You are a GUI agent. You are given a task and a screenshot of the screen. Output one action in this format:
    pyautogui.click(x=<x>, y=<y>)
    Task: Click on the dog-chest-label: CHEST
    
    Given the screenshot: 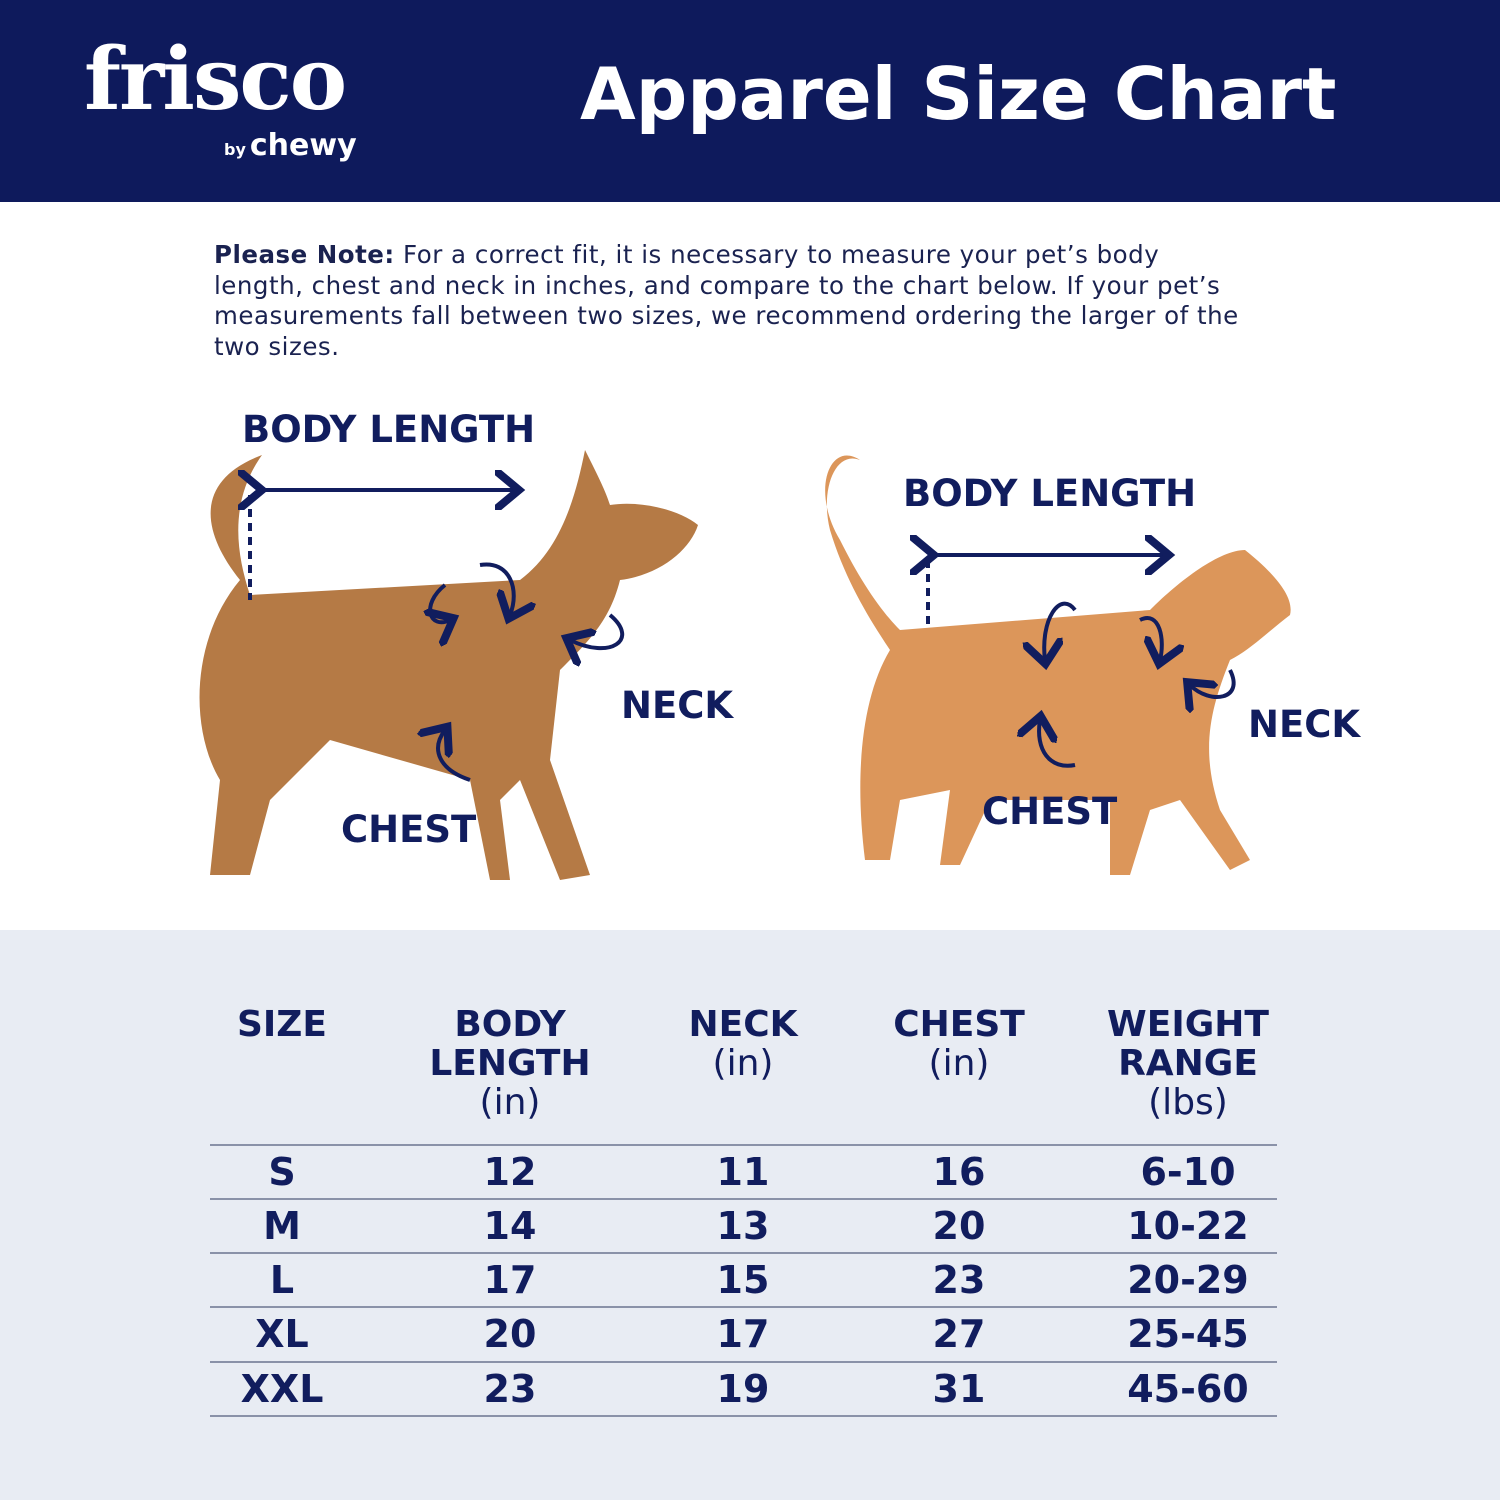 What is the action you would take?
    pyautogui.click(x=409, y=829)
    